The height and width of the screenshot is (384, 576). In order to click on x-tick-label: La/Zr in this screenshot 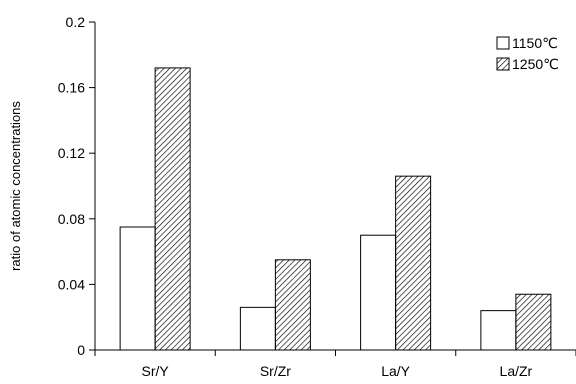, I will do `click(516, 371)`.